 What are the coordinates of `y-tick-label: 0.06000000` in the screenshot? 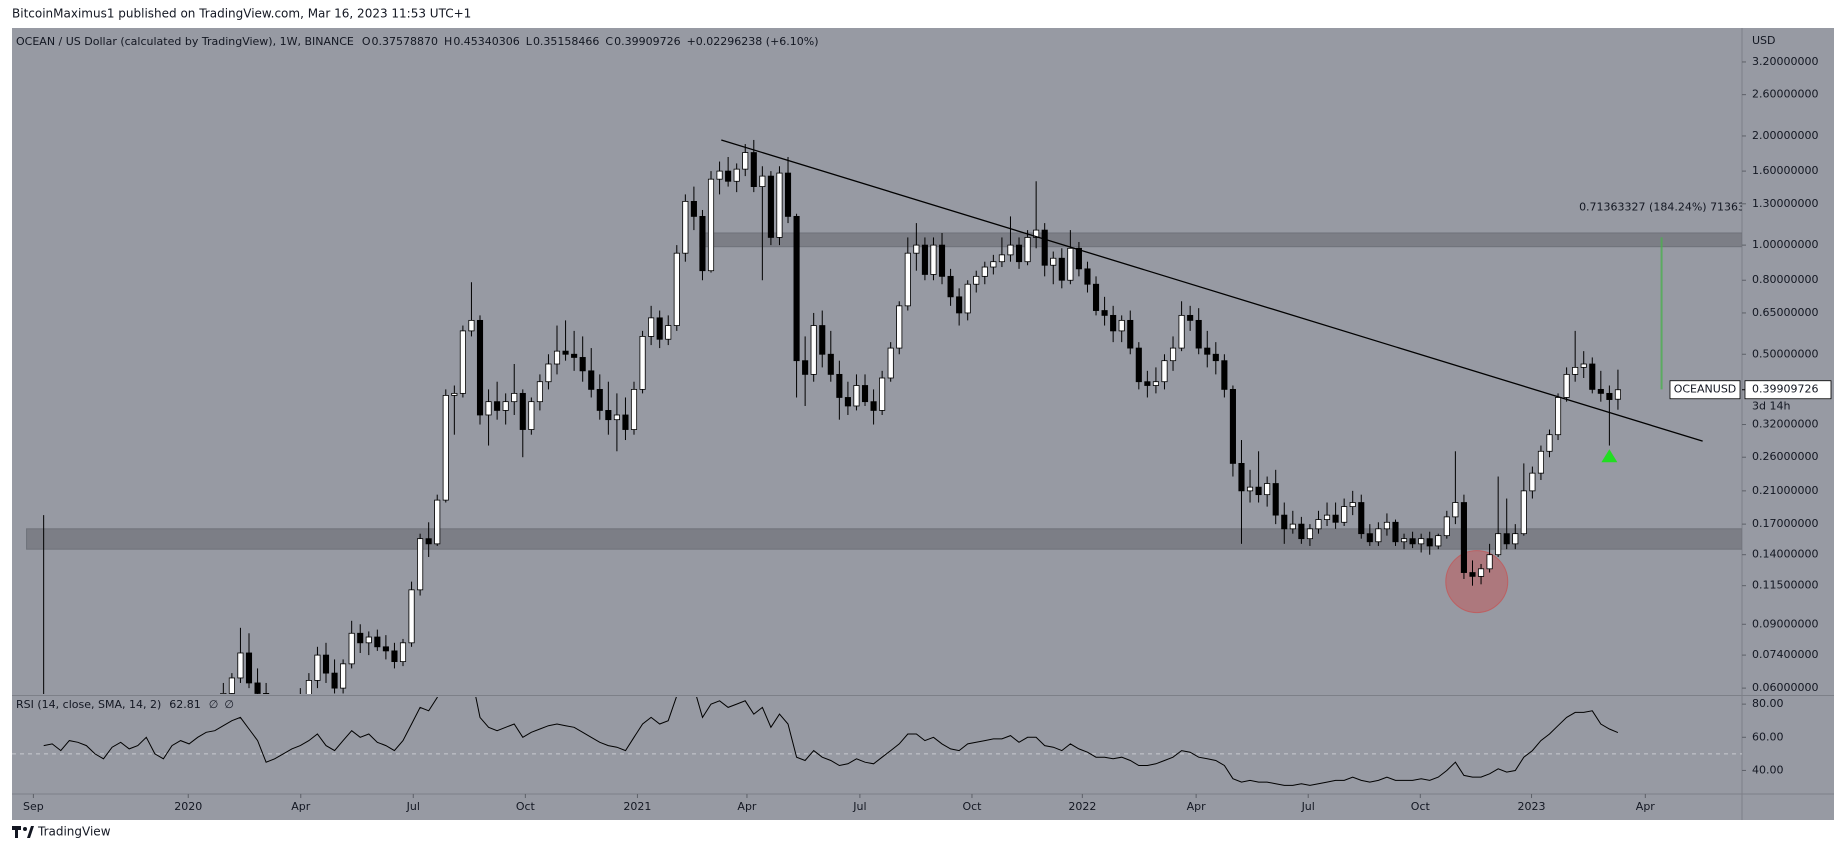 It's located at (1785, 687).